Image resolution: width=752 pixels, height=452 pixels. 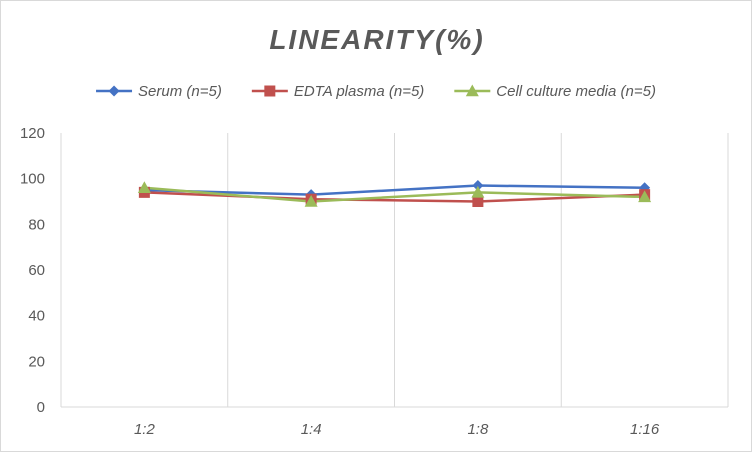 What do you see at coordinates (36, 270) in the screenshot?
I see `y-tick-label: 60` at bounding box center [36, 270].